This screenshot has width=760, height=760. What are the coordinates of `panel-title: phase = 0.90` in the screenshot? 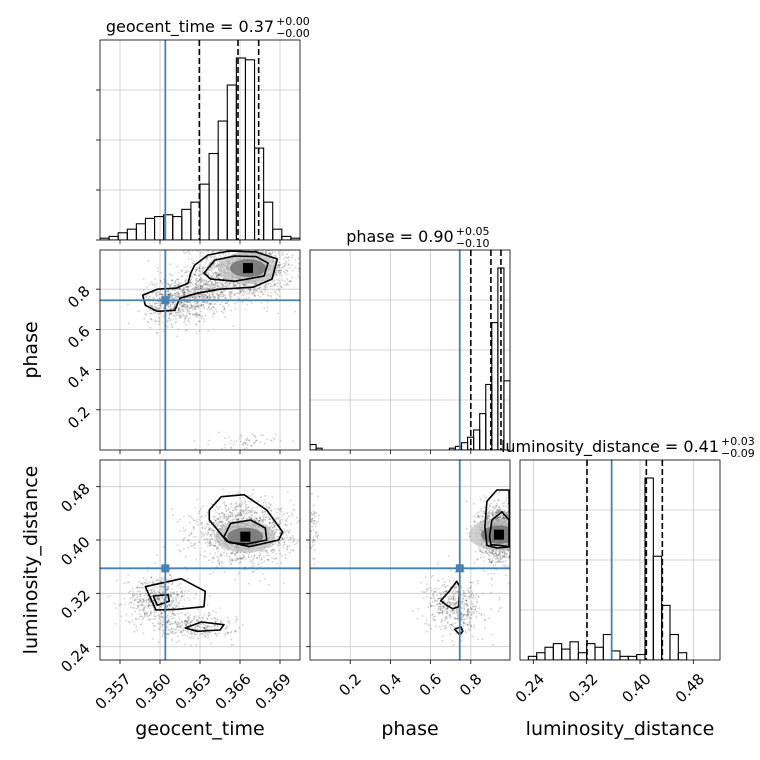 It's located at (399, 236).